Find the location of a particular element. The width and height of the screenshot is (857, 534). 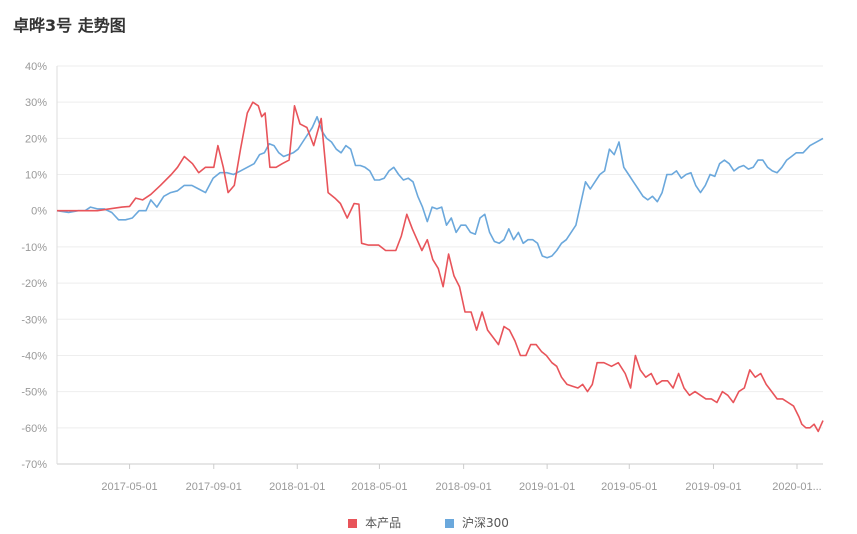

legend-swatch-product is located at coordinates (353, 523).